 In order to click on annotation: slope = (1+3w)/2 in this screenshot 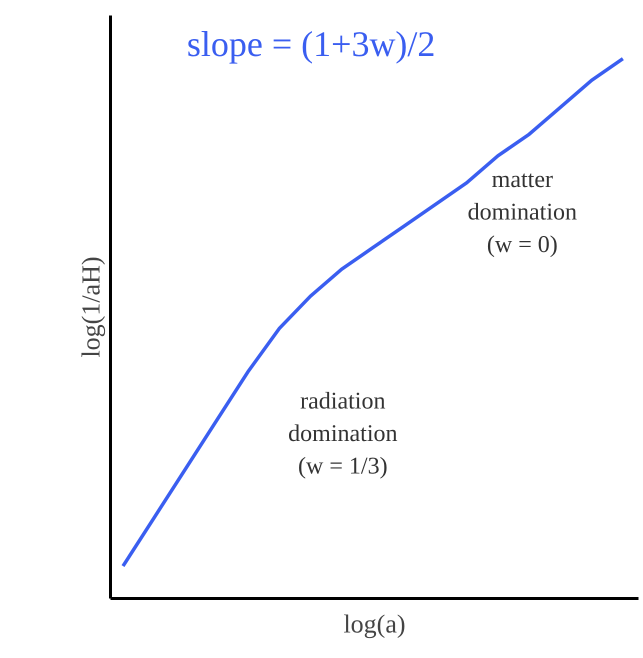, I will do `click(311, 44)`.